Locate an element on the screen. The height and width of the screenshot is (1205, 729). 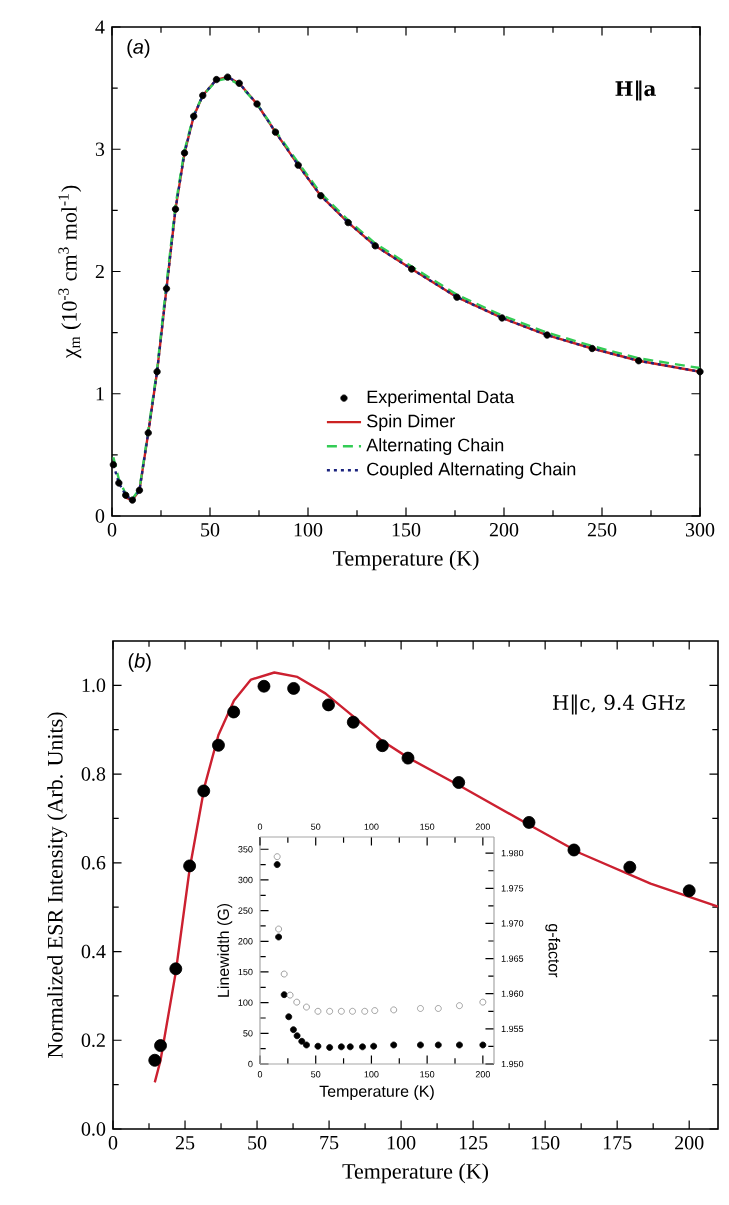
legend-label: Experimental Data is located at coordinates (441, 398).